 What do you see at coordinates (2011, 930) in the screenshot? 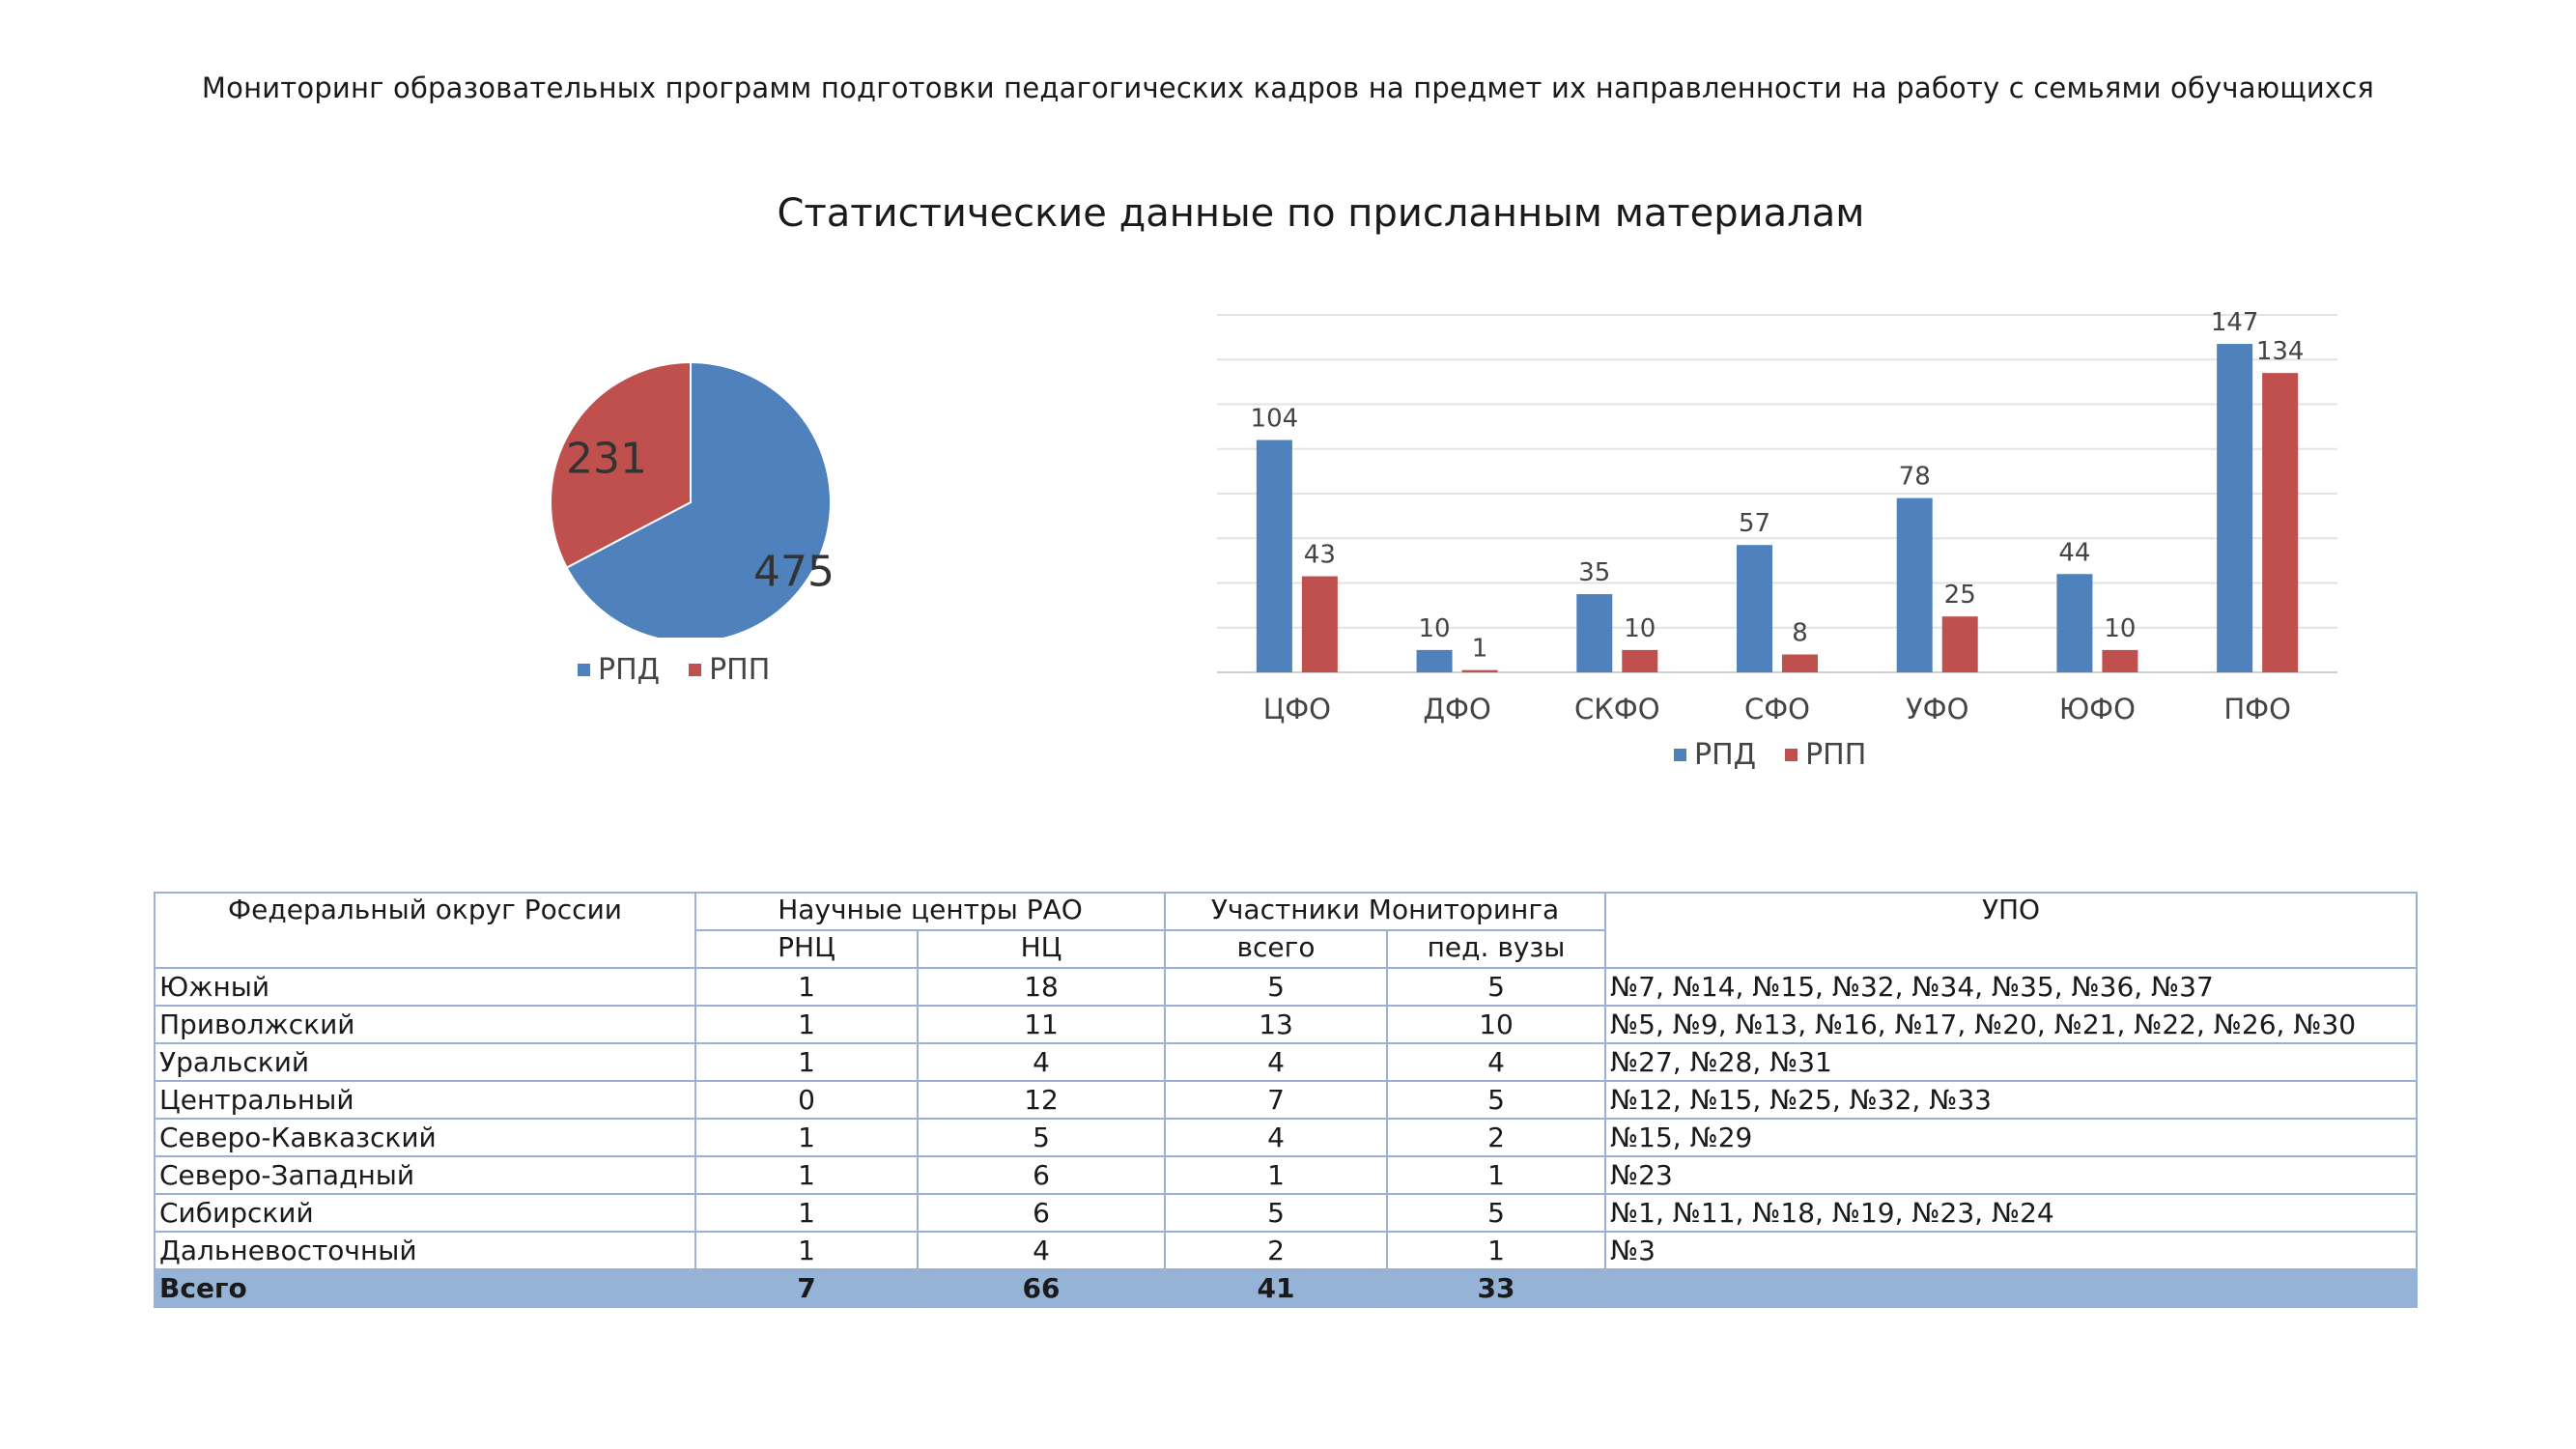
I see `header-upo: УПО` at bounding box center [2011, 930].